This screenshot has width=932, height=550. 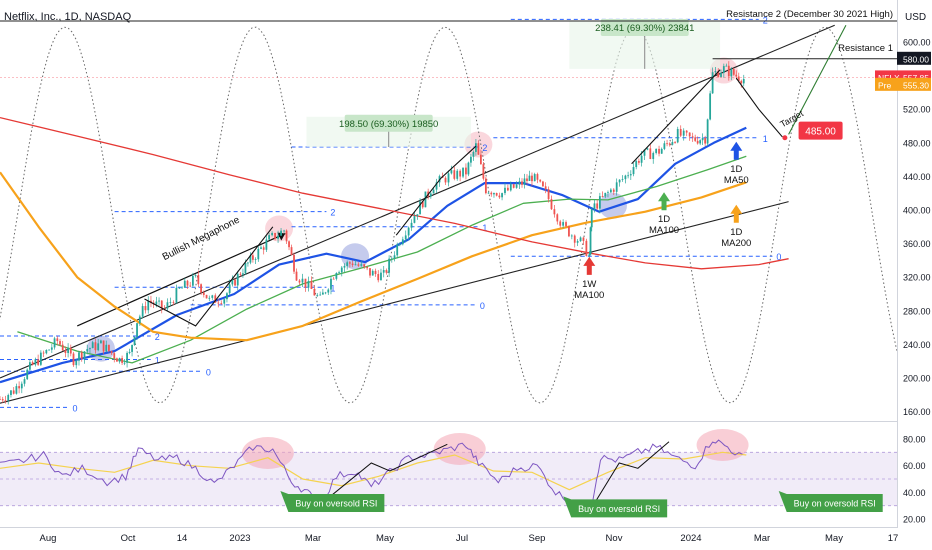 I want to click on time-tick-label: Oct, so click(x=128, y=538).